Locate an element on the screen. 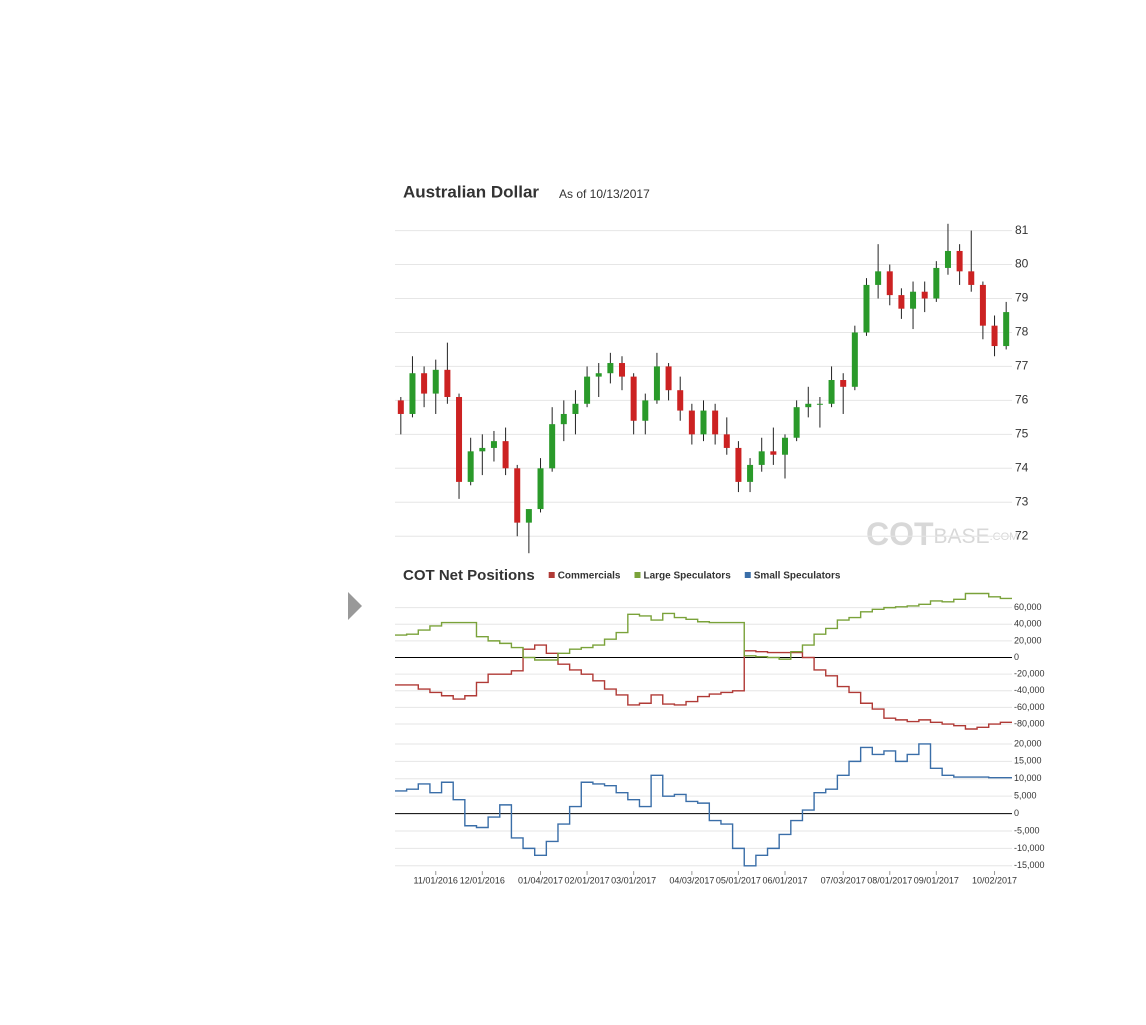 The image size is (1146, 1025). watermark: COTBASE.COM is located at coordinates (942, 534).